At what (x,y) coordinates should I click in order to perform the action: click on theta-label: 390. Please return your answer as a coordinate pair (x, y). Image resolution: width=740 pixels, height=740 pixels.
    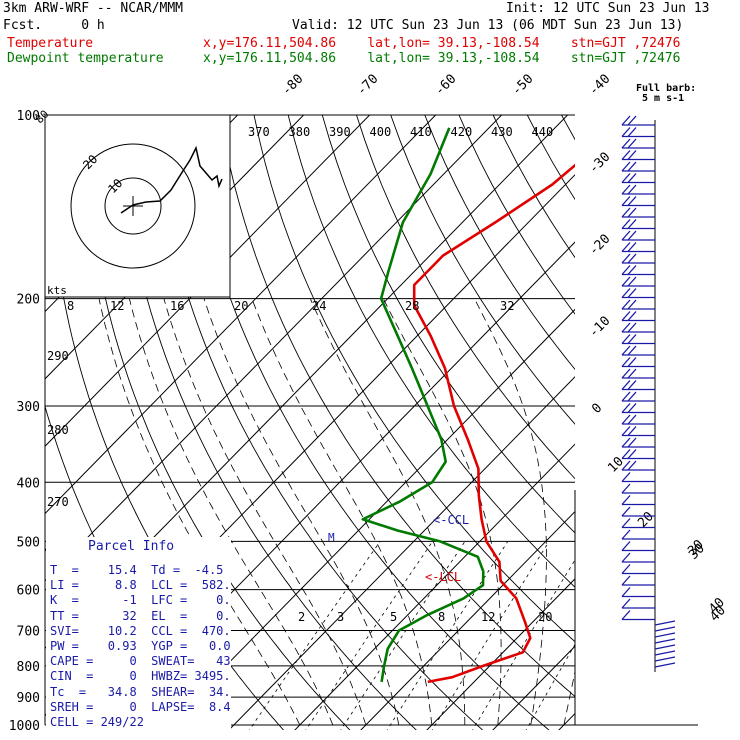
    Looking at the image, I should click on (340, 132).